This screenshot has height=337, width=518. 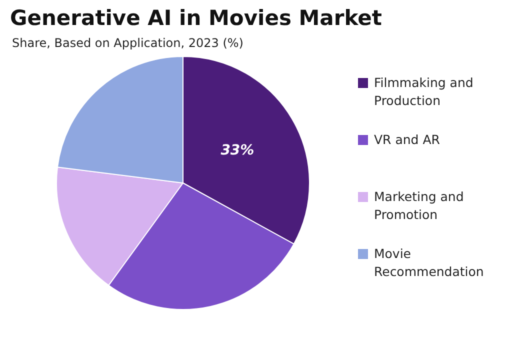 What do you see at coordinates (429, 263) in the screenshot?
I see `legend-label: Movie Recommendation` at bounding box center [429, 263].